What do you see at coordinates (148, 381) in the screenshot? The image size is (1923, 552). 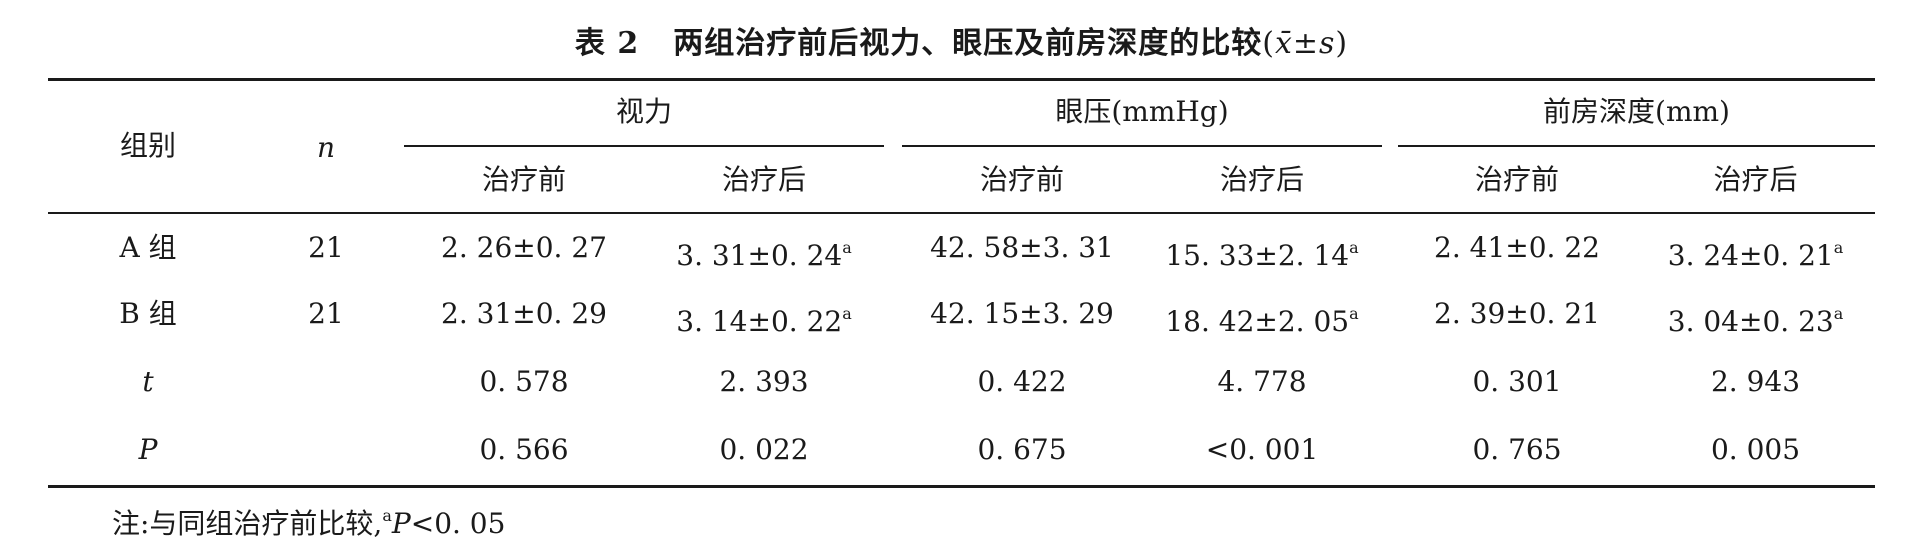 I see `row-t-label: t` at bounding box center [148, 381].